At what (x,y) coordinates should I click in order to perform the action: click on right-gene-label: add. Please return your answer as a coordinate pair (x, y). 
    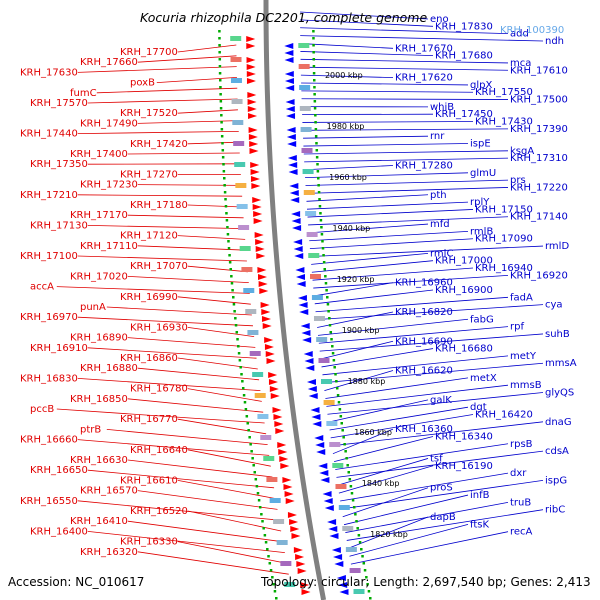
    Looking at the image, I should click on (519, 34).